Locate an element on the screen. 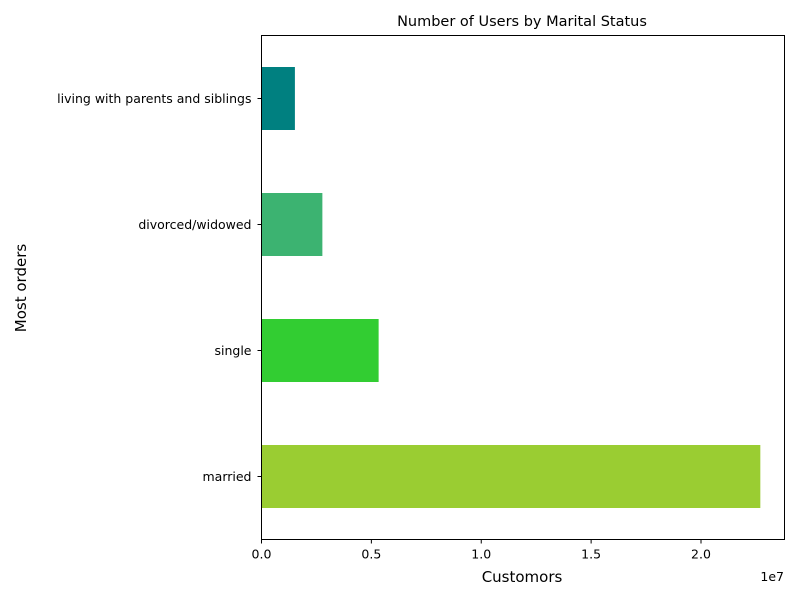 Image resolution: width=800 pixels, height=604 pixels. x-tick-label: 2.0 is located at coordinates (701, 554).